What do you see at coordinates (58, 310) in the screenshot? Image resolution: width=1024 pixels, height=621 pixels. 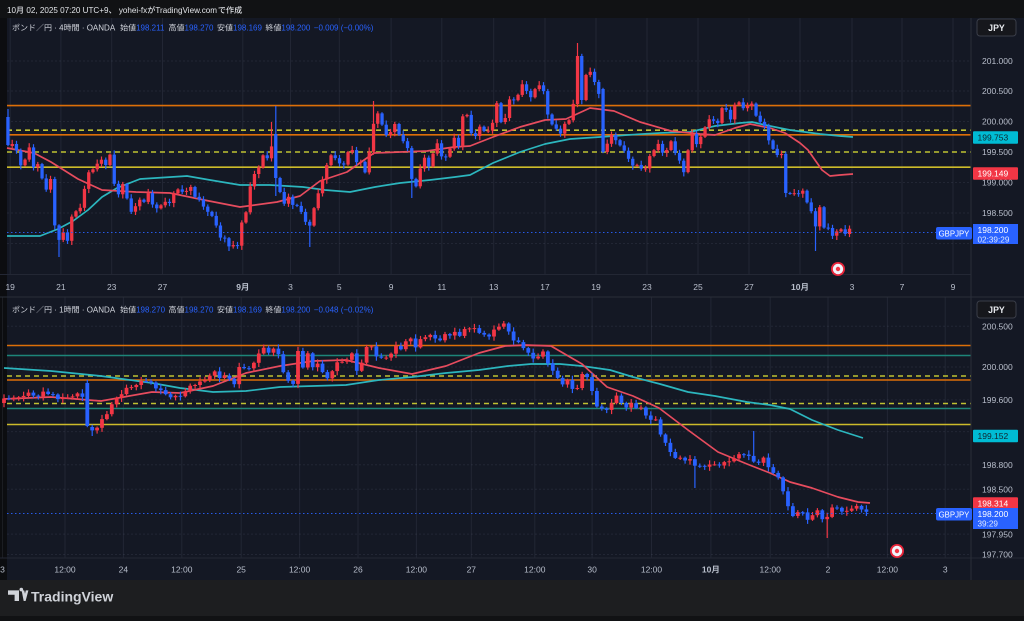 I see `svg-text: · 1` at bounding box center [58, 310].